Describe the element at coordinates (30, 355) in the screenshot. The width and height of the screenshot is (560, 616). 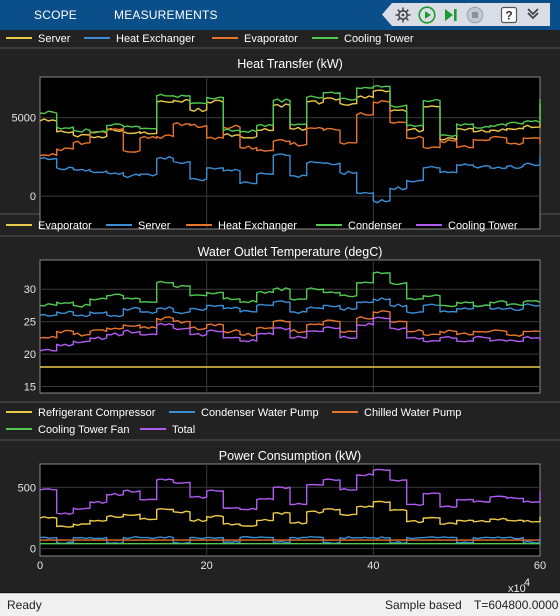
I see `y-tick-label: 20` at that location.